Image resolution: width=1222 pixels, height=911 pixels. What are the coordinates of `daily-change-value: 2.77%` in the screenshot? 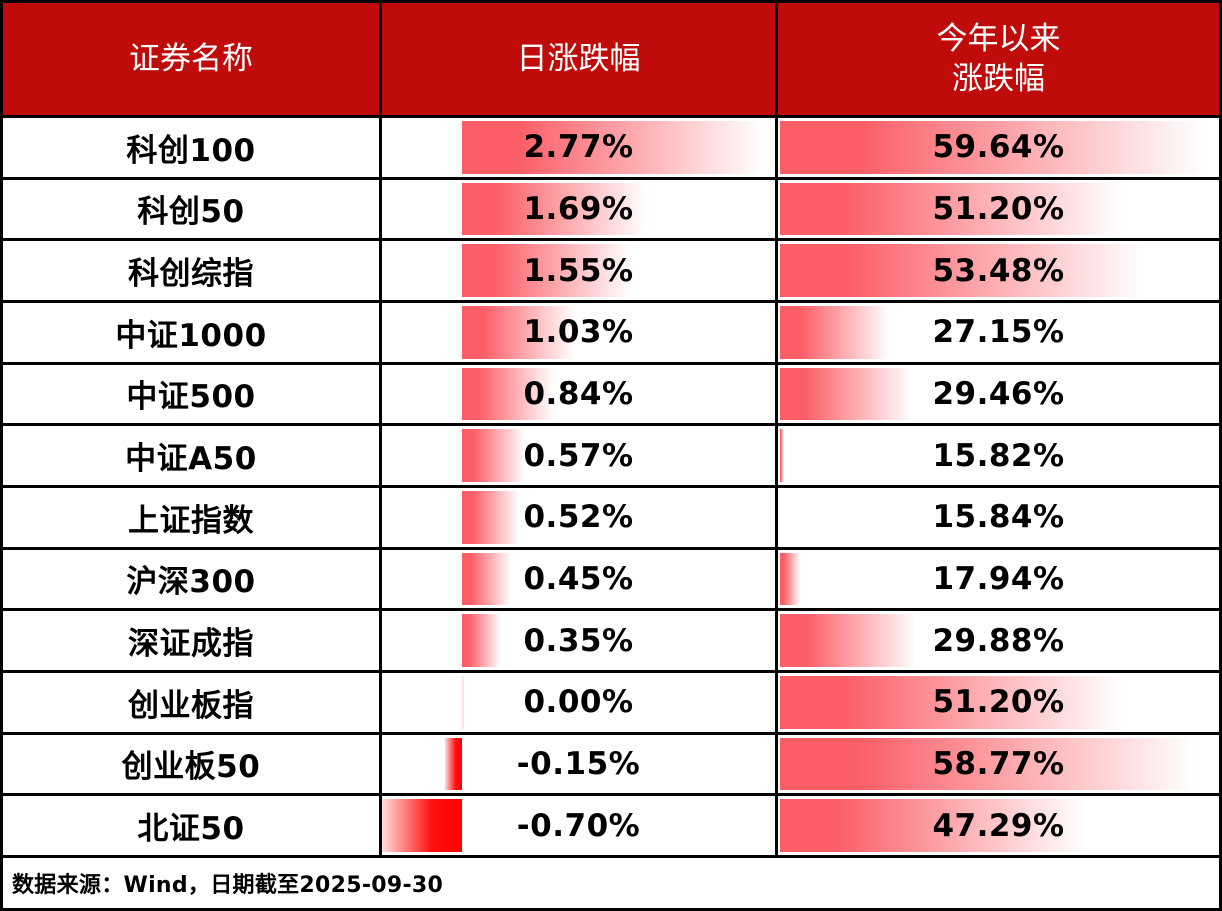 It's located at (578, 147).